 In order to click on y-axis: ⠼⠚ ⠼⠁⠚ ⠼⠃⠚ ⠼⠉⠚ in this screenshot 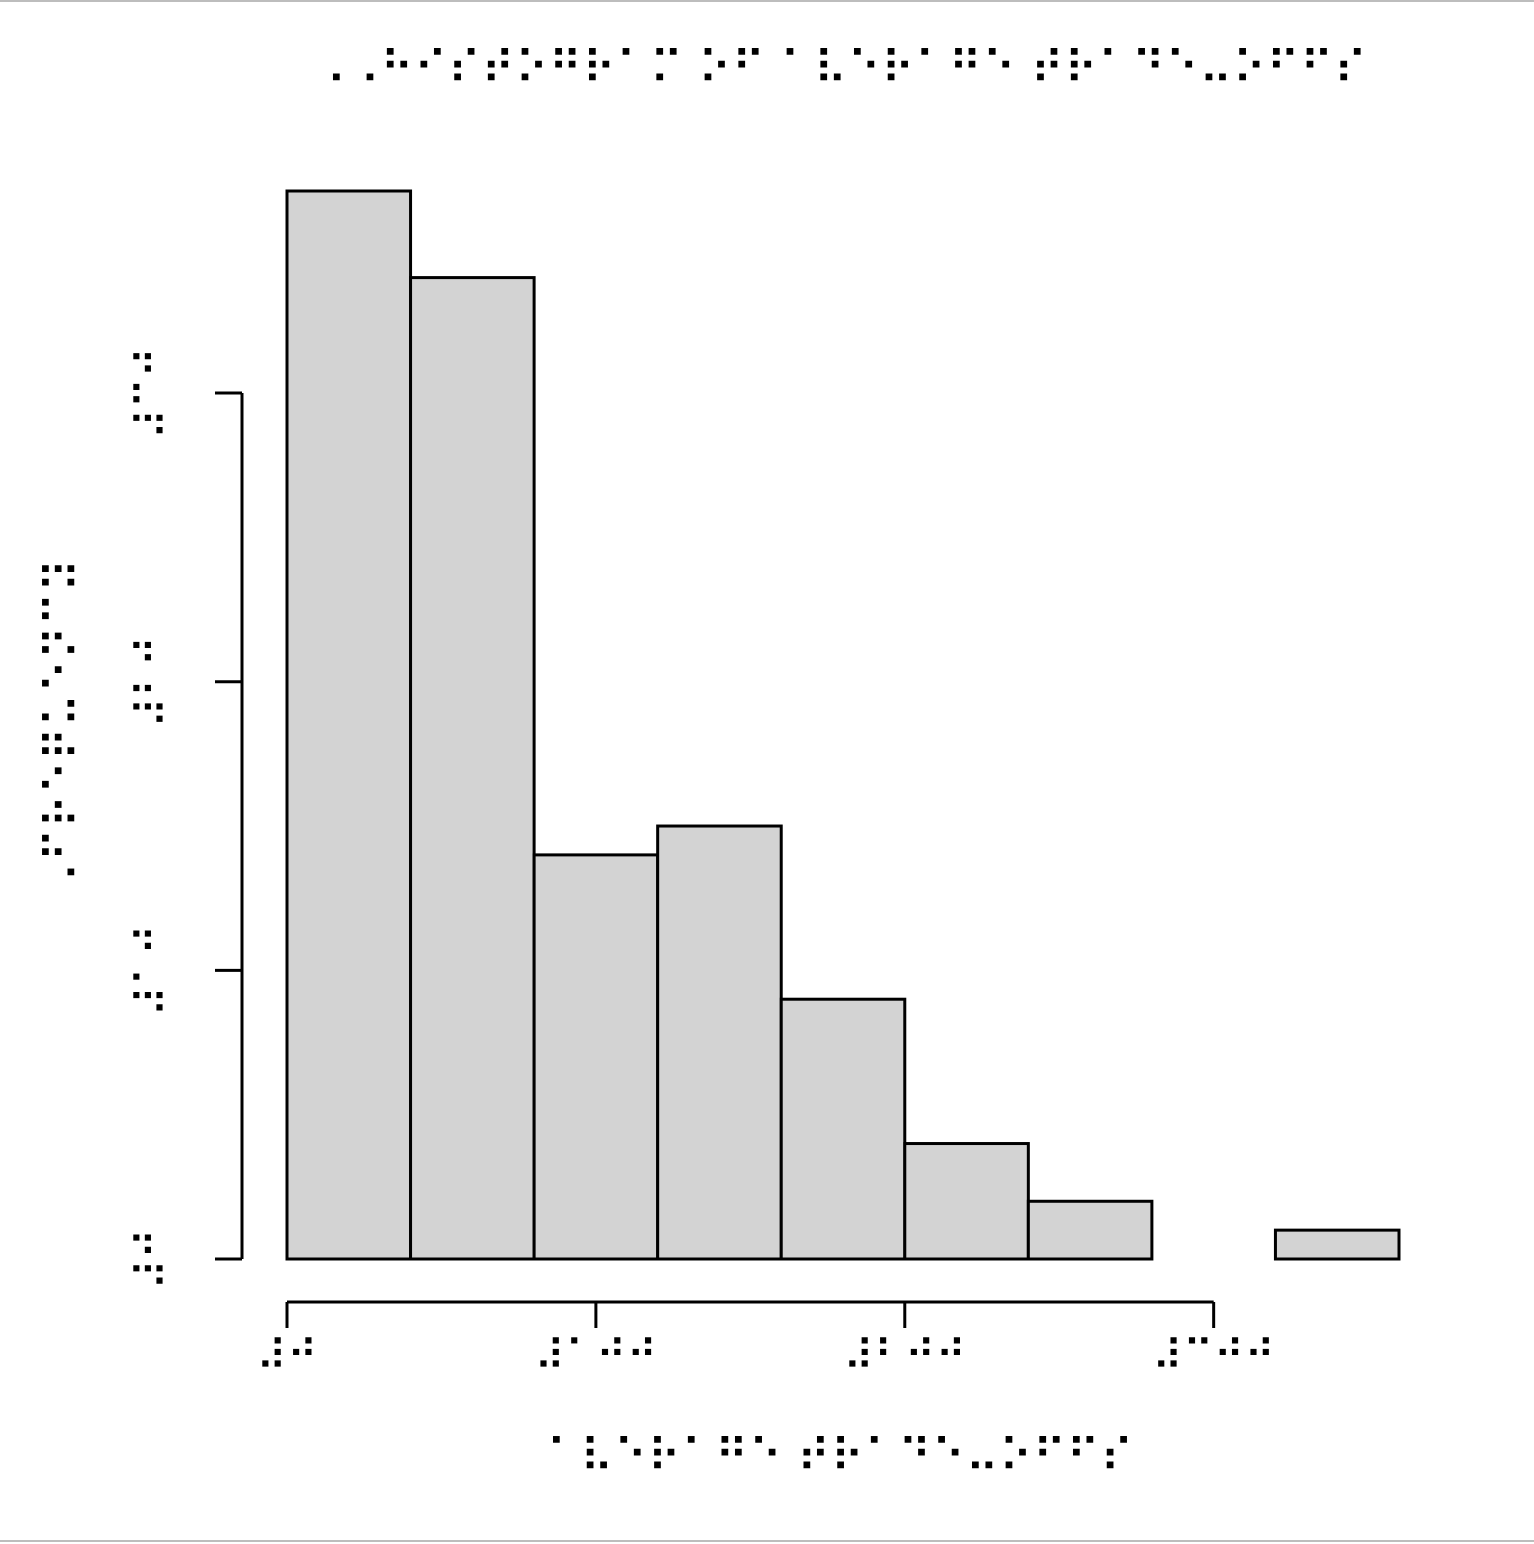, I will do `click(185, 818)`.